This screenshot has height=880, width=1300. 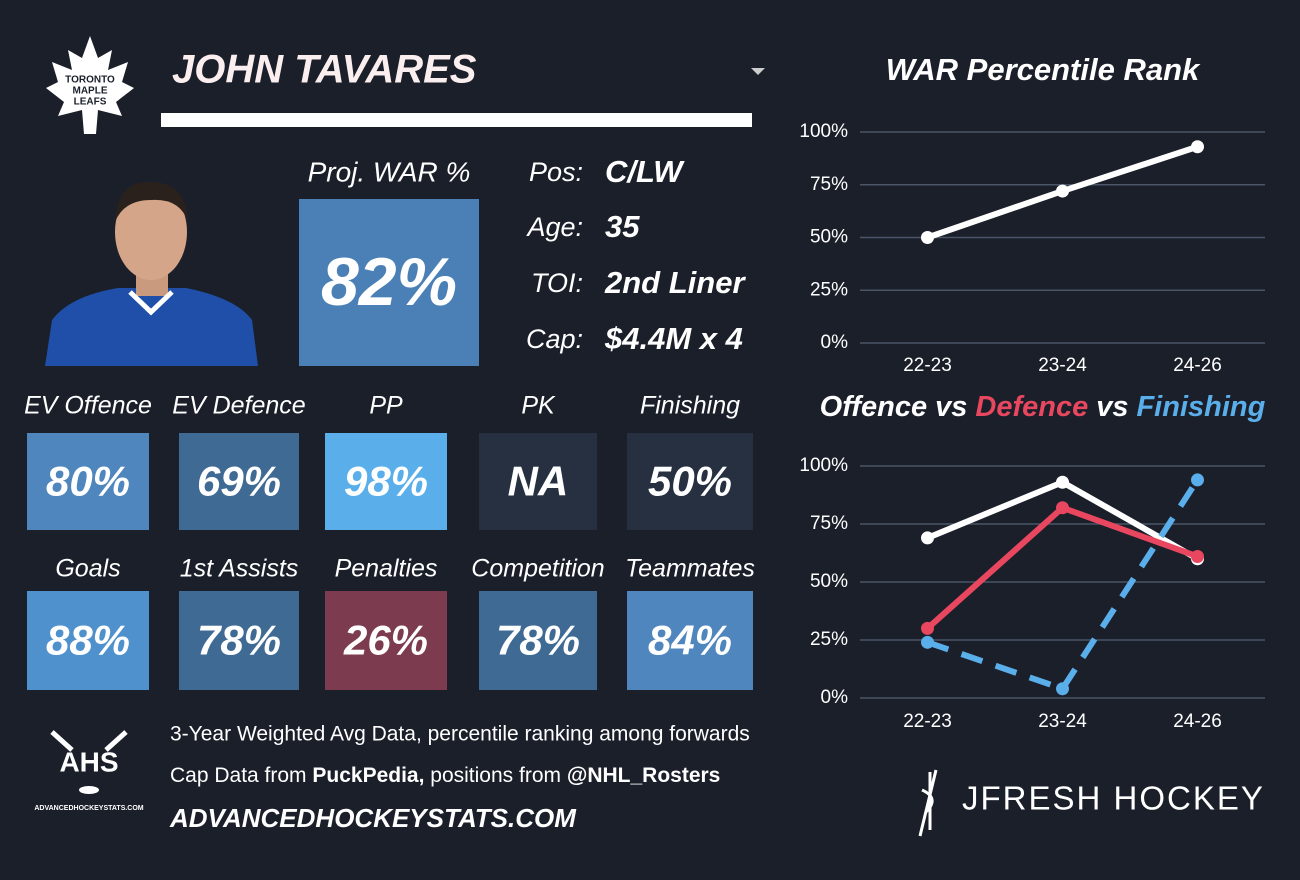 What do you see at coordinates (87, 569) in the screenshot?
I see `tile-label: Goals` at bounding box center [87, 569].